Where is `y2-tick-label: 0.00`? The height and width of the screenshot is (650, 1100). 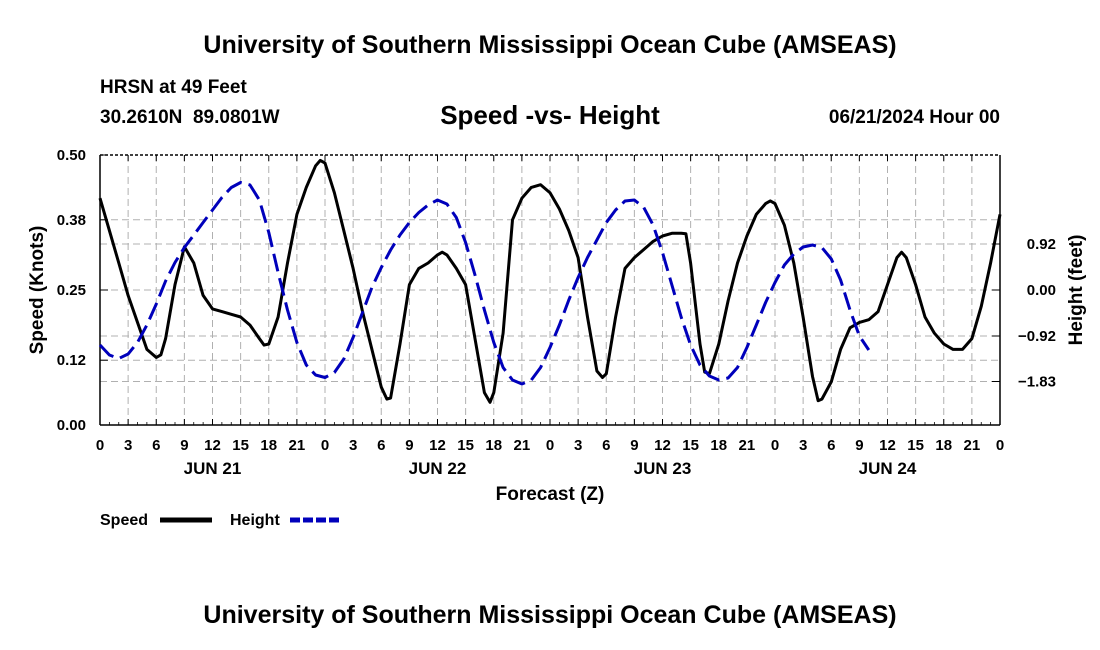
y2-tick-label: 0.00 is located at coordinates (1041, 290).